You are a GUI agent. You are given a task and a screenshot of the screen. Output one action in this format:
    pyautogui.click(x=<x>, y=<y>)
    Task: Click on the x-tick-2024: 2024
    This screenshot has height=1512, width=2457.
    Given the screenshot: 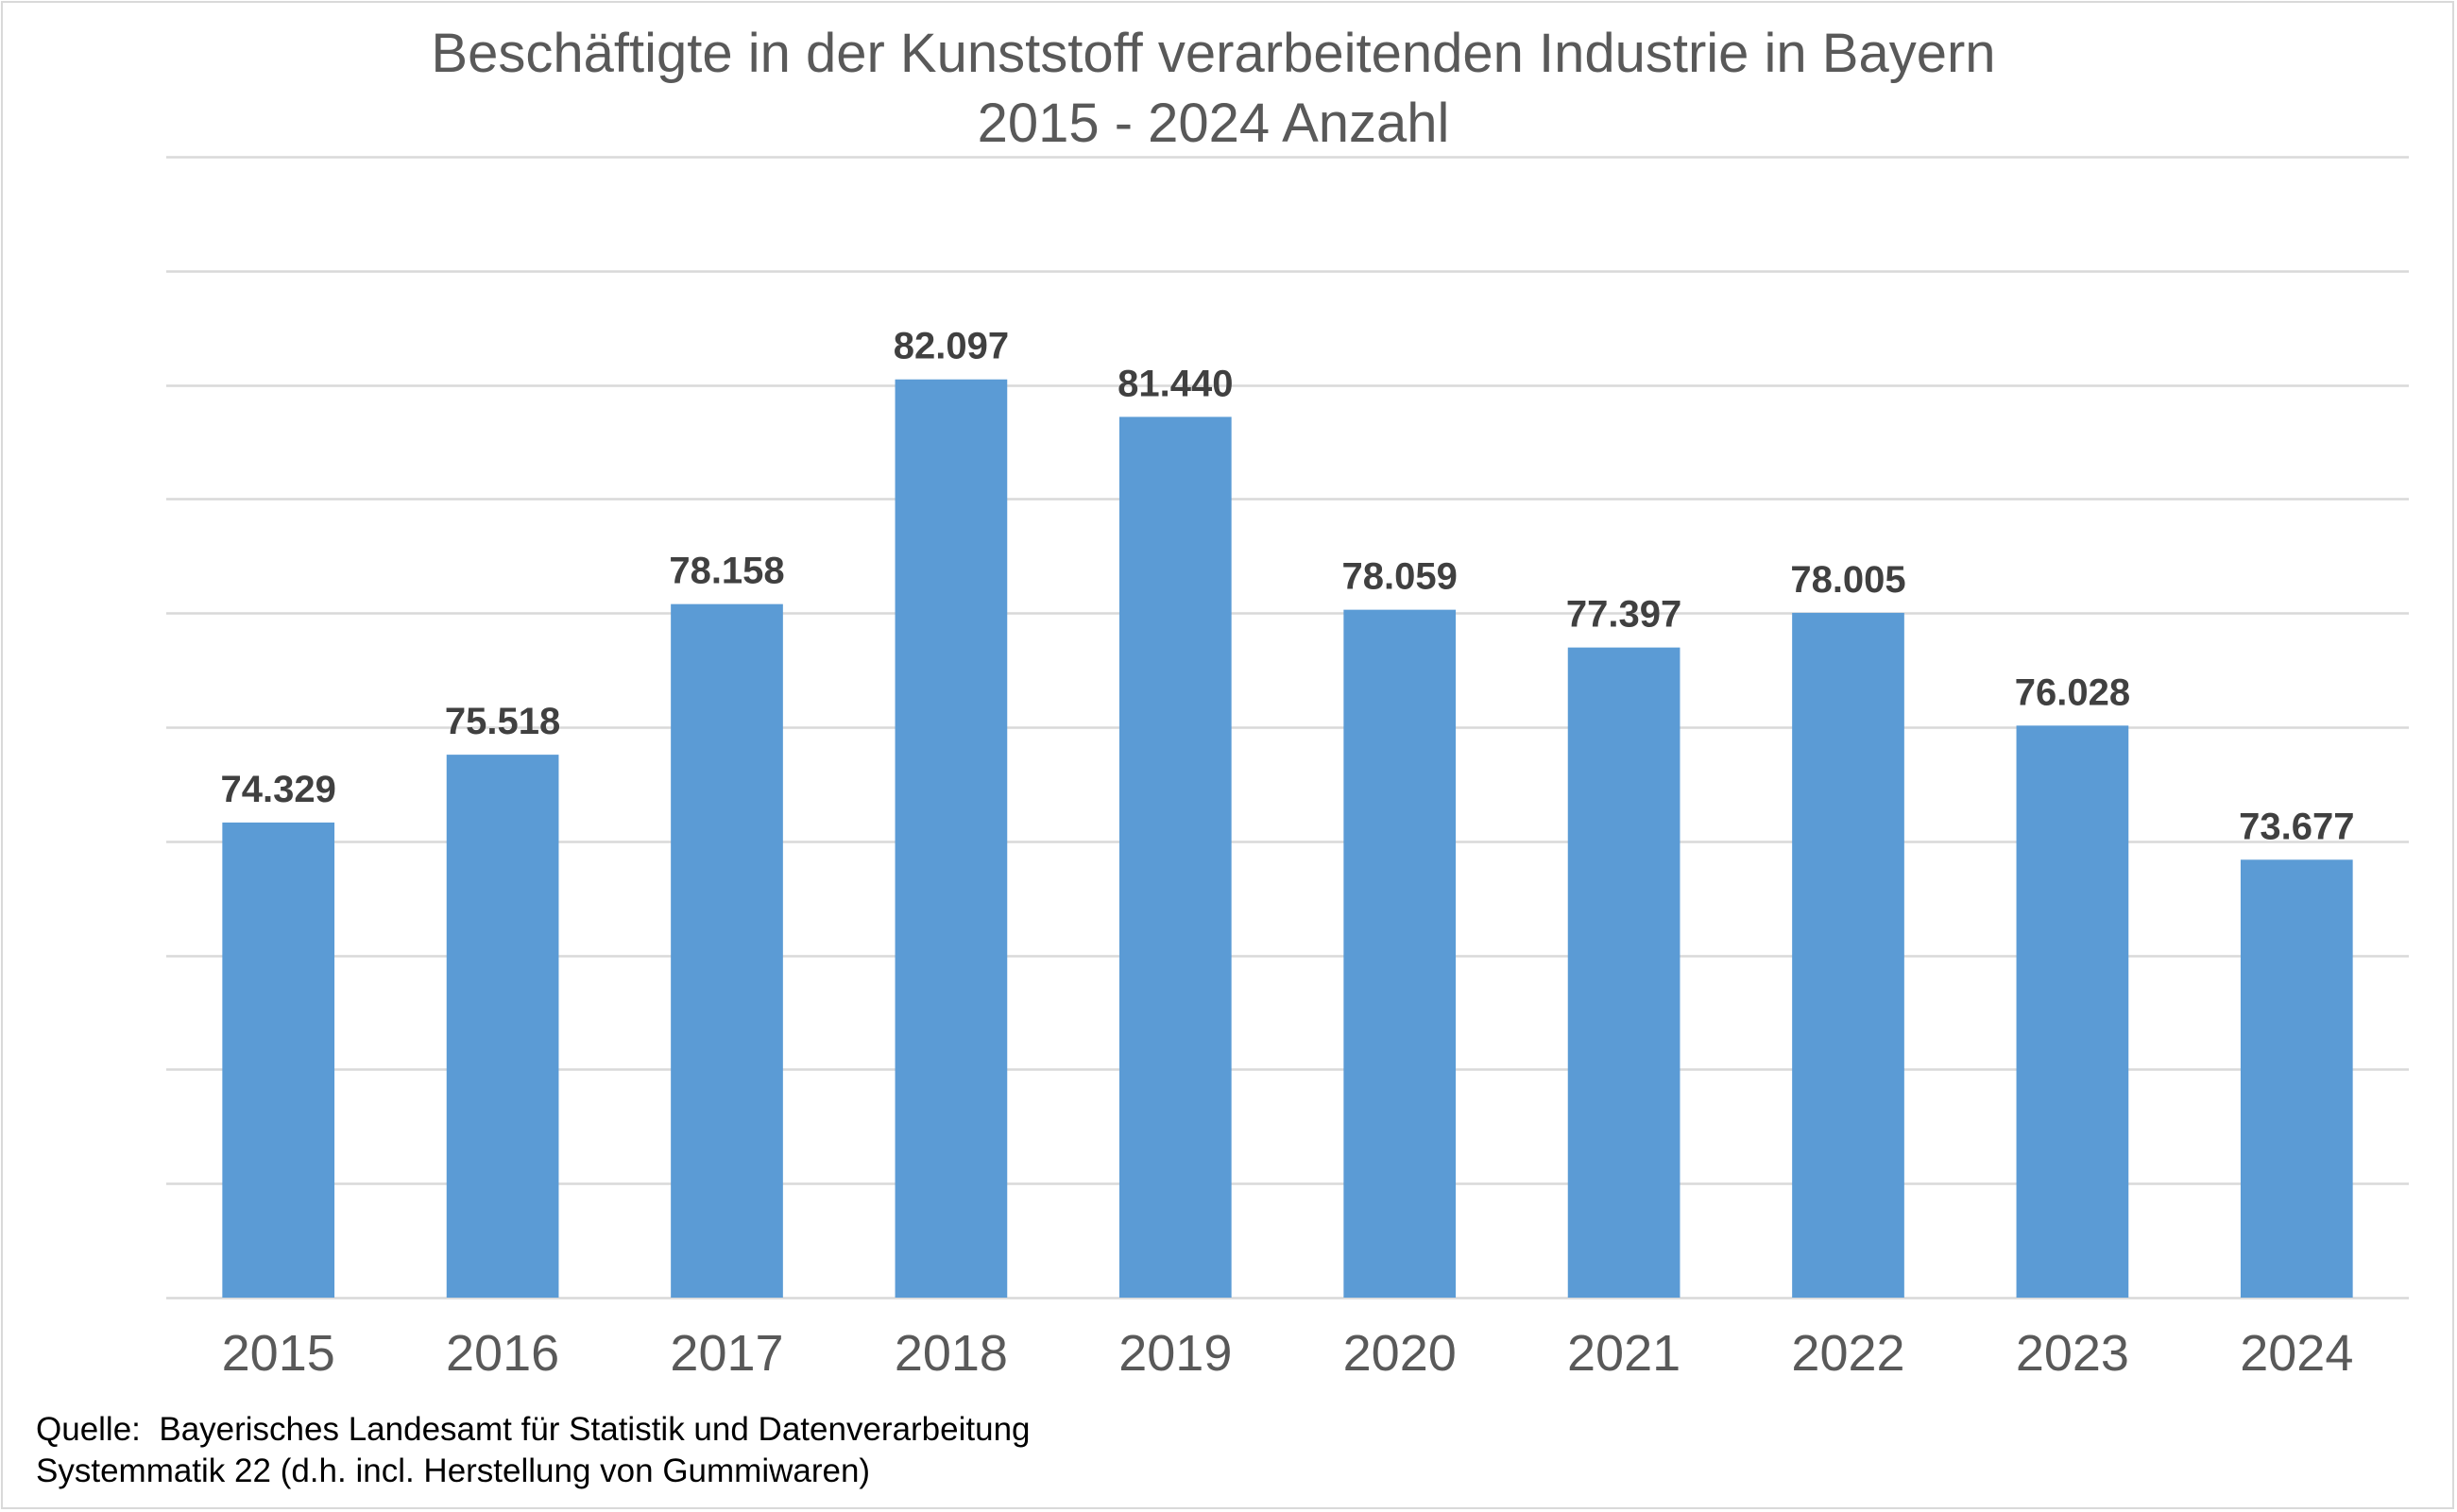 What is the action you would take?
    pyautogui.click(x=2296, y=1353)
    